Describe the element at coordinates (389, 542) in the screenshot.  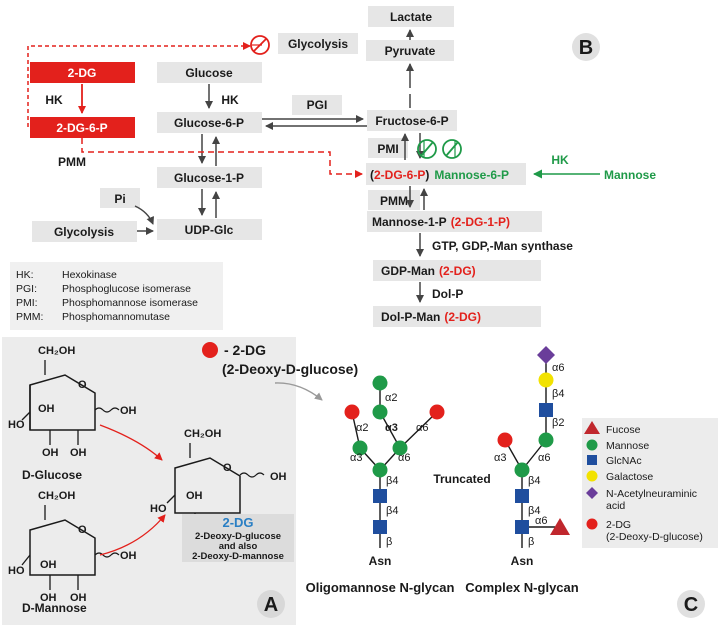
I see `link-b: β` at that location.